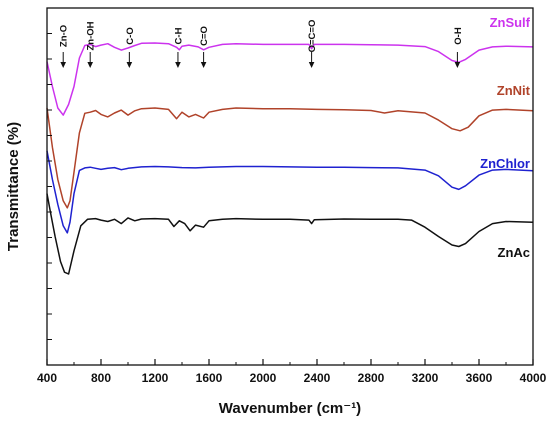  Describe the element at coordinates (130, 47) in the screenshot. I see `band-annotation: C-O` at that location.